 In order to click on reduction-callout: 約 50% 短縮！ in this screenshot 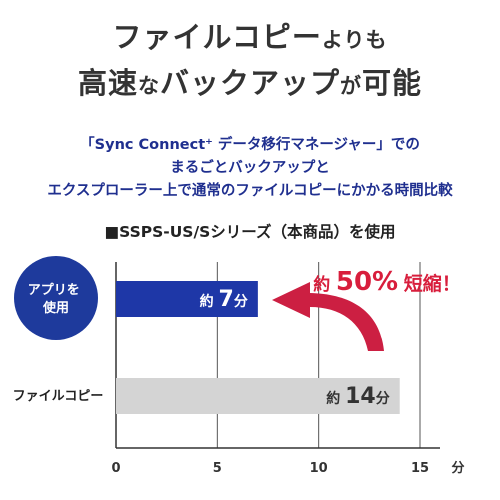, I will do `click(386, 282)`.